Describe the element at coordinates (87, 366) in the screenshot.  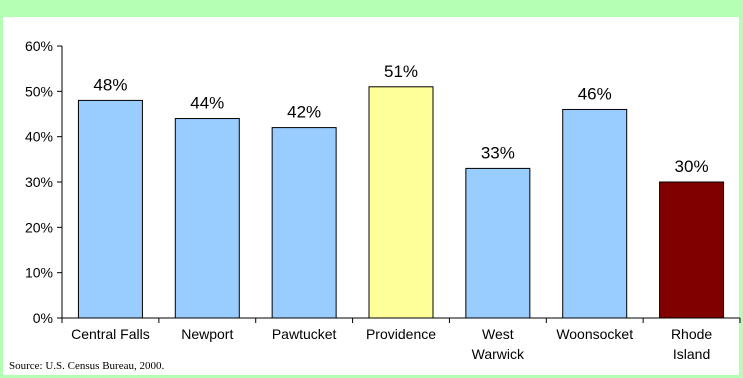
I see `source-note: Source: U.S. Census Bureau, 2000.` at that location.